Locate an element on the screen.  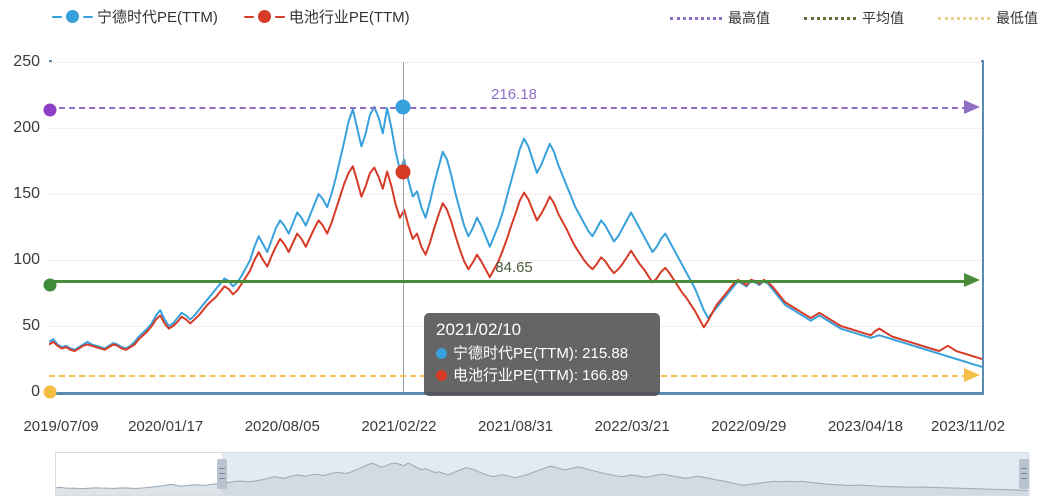
reference-line-average is located at coordinates (508, 282).